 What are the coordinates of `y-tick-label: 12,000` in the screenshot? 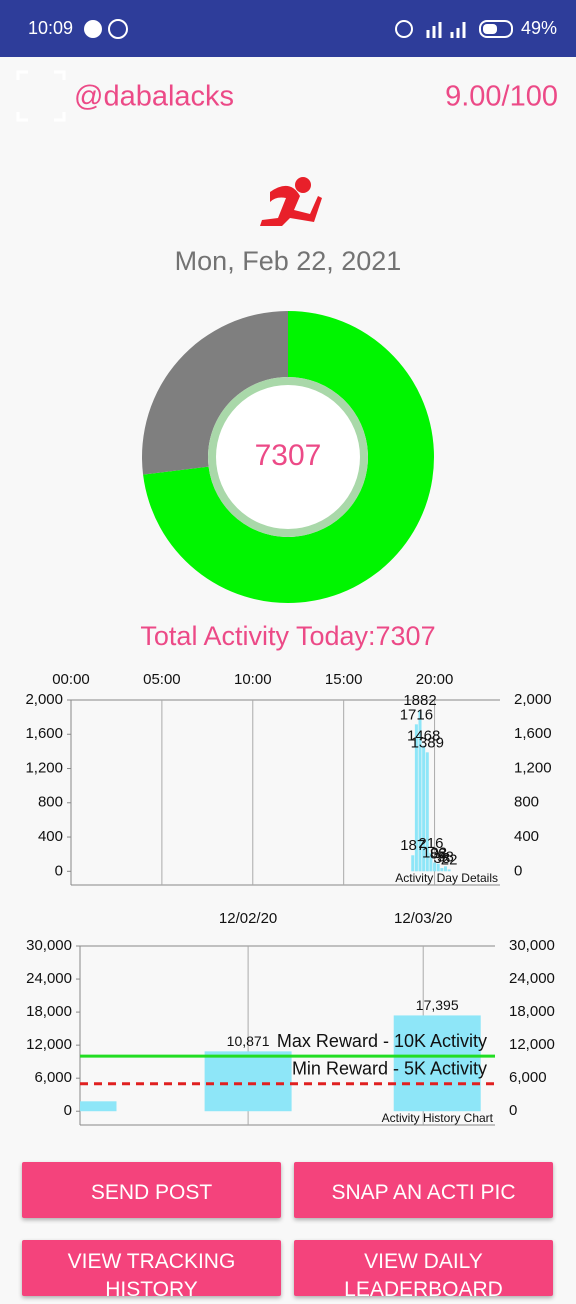 It's located at (49, 1044).